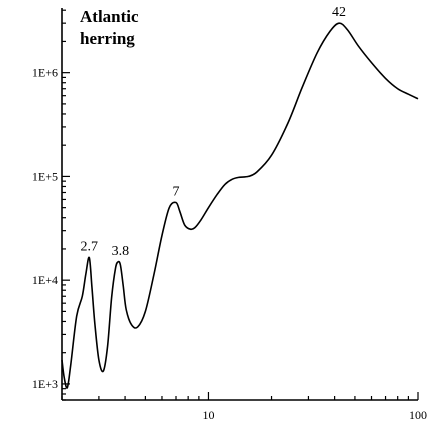 This screenshot has width=437, height=428. What do you see at coordinates (107, 38) in the screenshot?
I see `chart-title-line-2: herring` at bounding box center [107, 38].